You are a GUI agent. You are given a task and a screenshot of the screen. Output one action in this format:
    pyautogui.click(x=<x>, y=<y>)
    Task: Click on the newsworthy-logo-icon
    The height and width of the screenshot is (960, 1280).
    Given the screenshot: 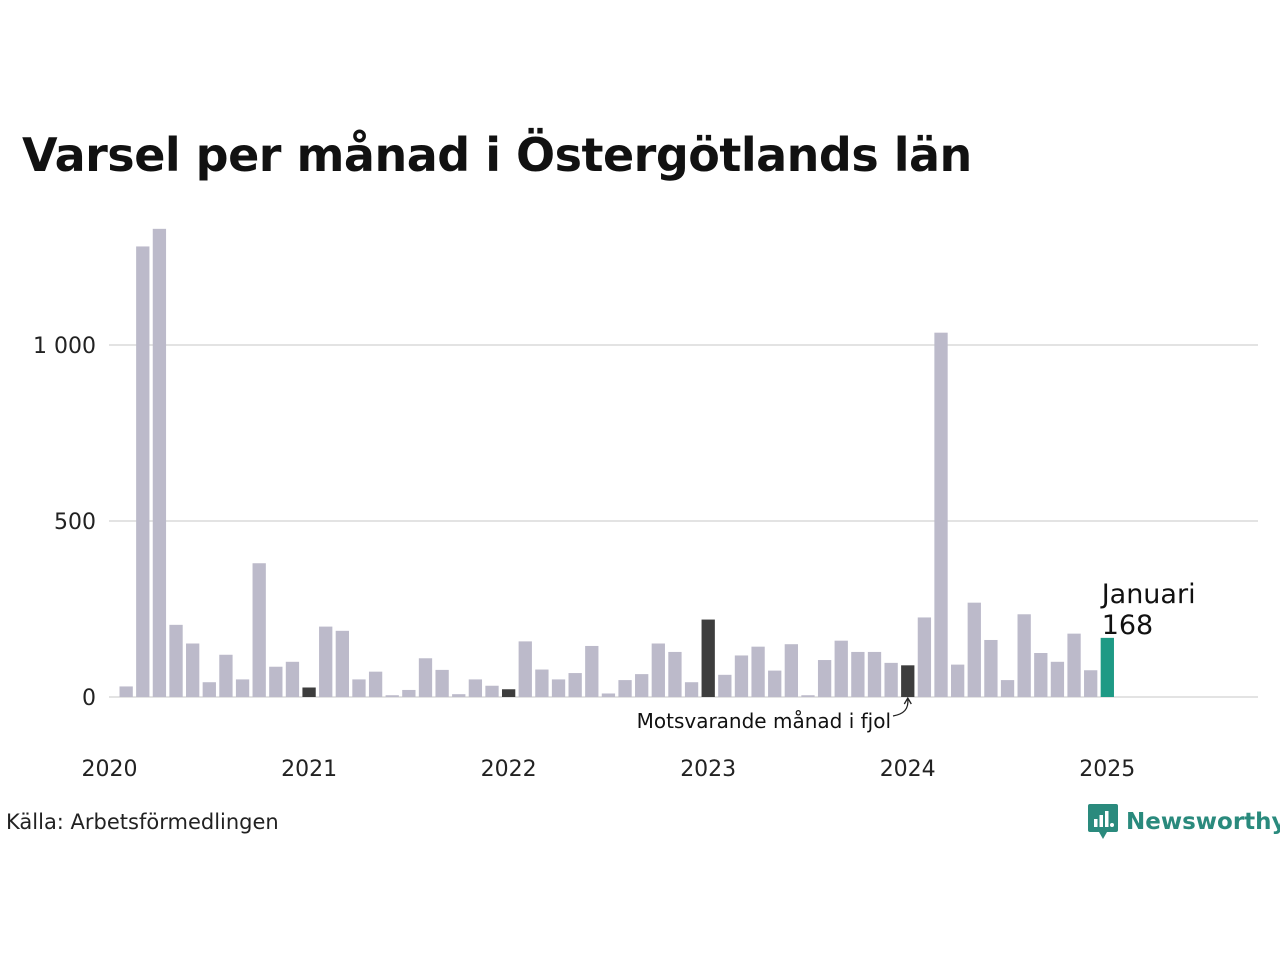 What is the action you would take?
    pyautogui.click(x=1103, y=821)
    